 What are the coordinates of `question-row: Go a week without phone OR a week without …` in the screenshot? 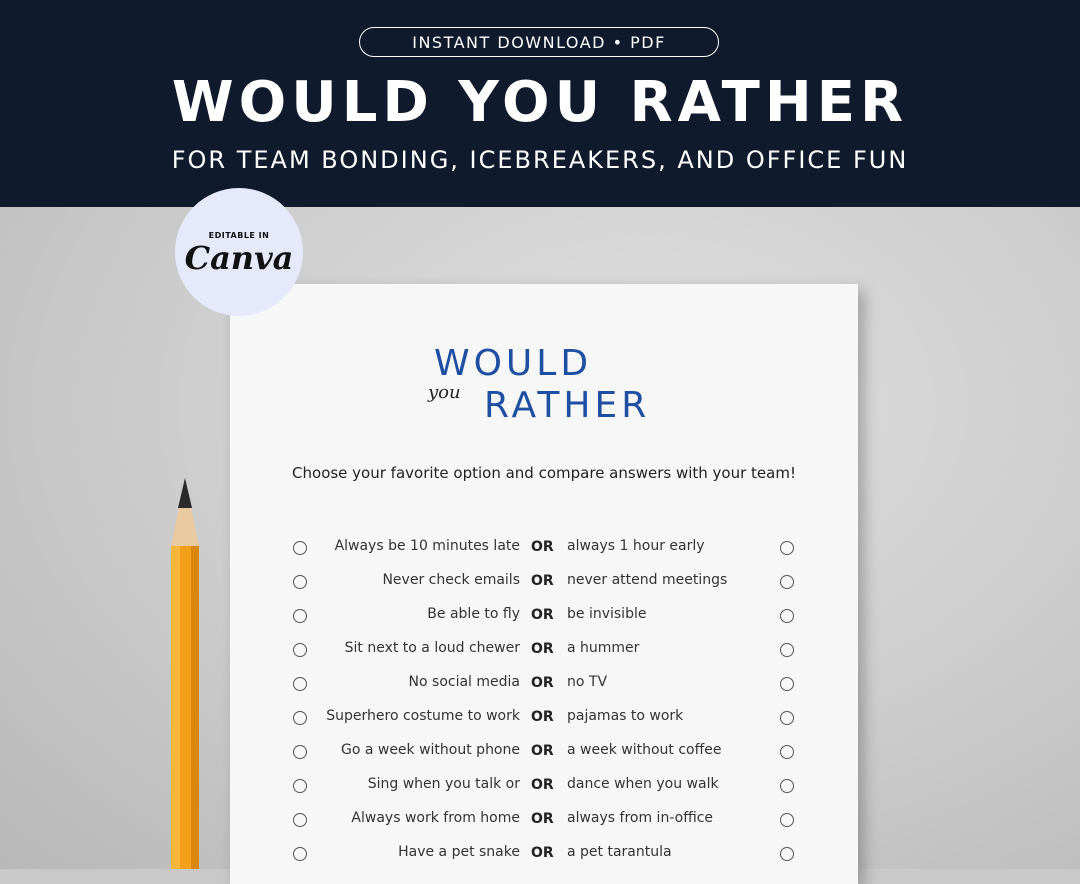 It's located at (544, 757).